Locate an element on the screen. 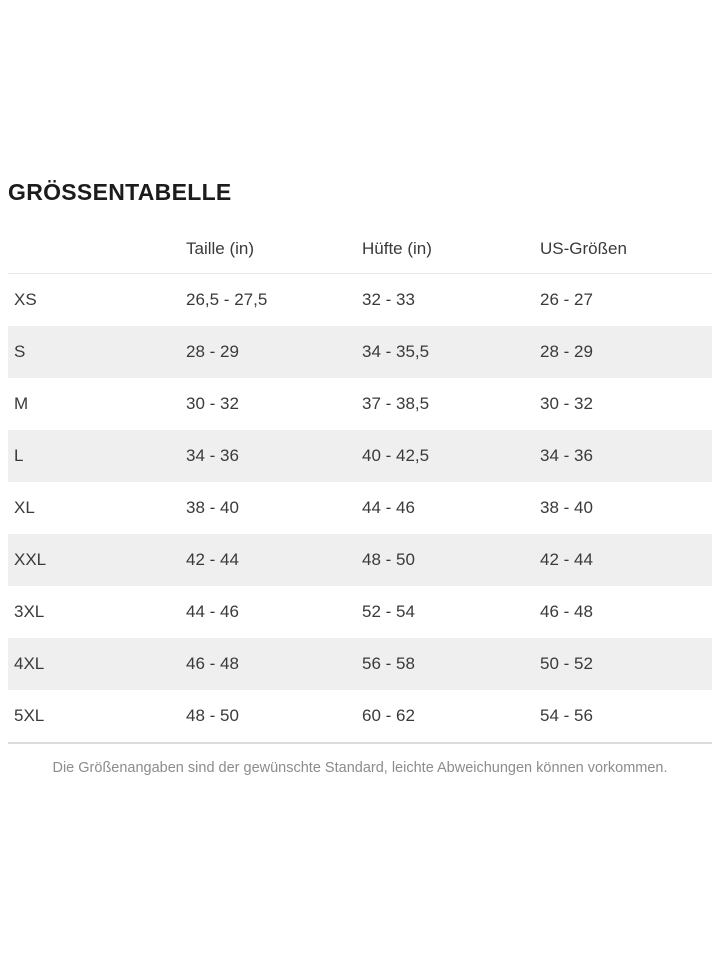  size-value: 52 - 54 is located at coordinates (388, 611).